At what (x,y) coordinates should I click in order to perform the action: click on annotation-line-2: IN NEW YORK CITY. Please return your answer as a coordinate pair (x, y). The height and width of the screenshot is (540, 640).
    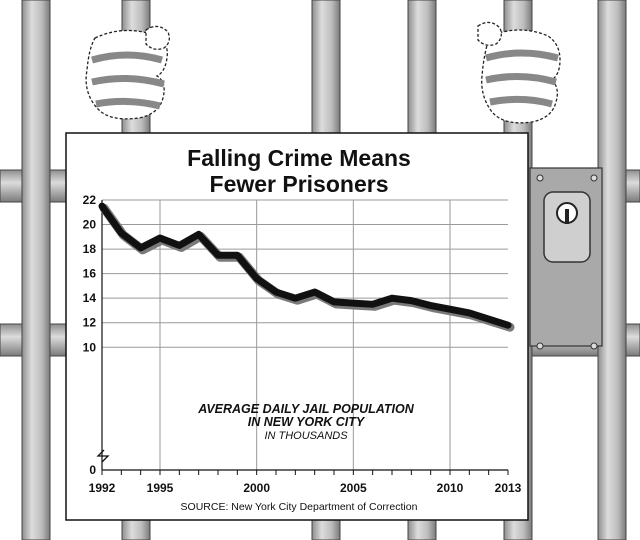
    Looking at the image, I should click on (307, 422).